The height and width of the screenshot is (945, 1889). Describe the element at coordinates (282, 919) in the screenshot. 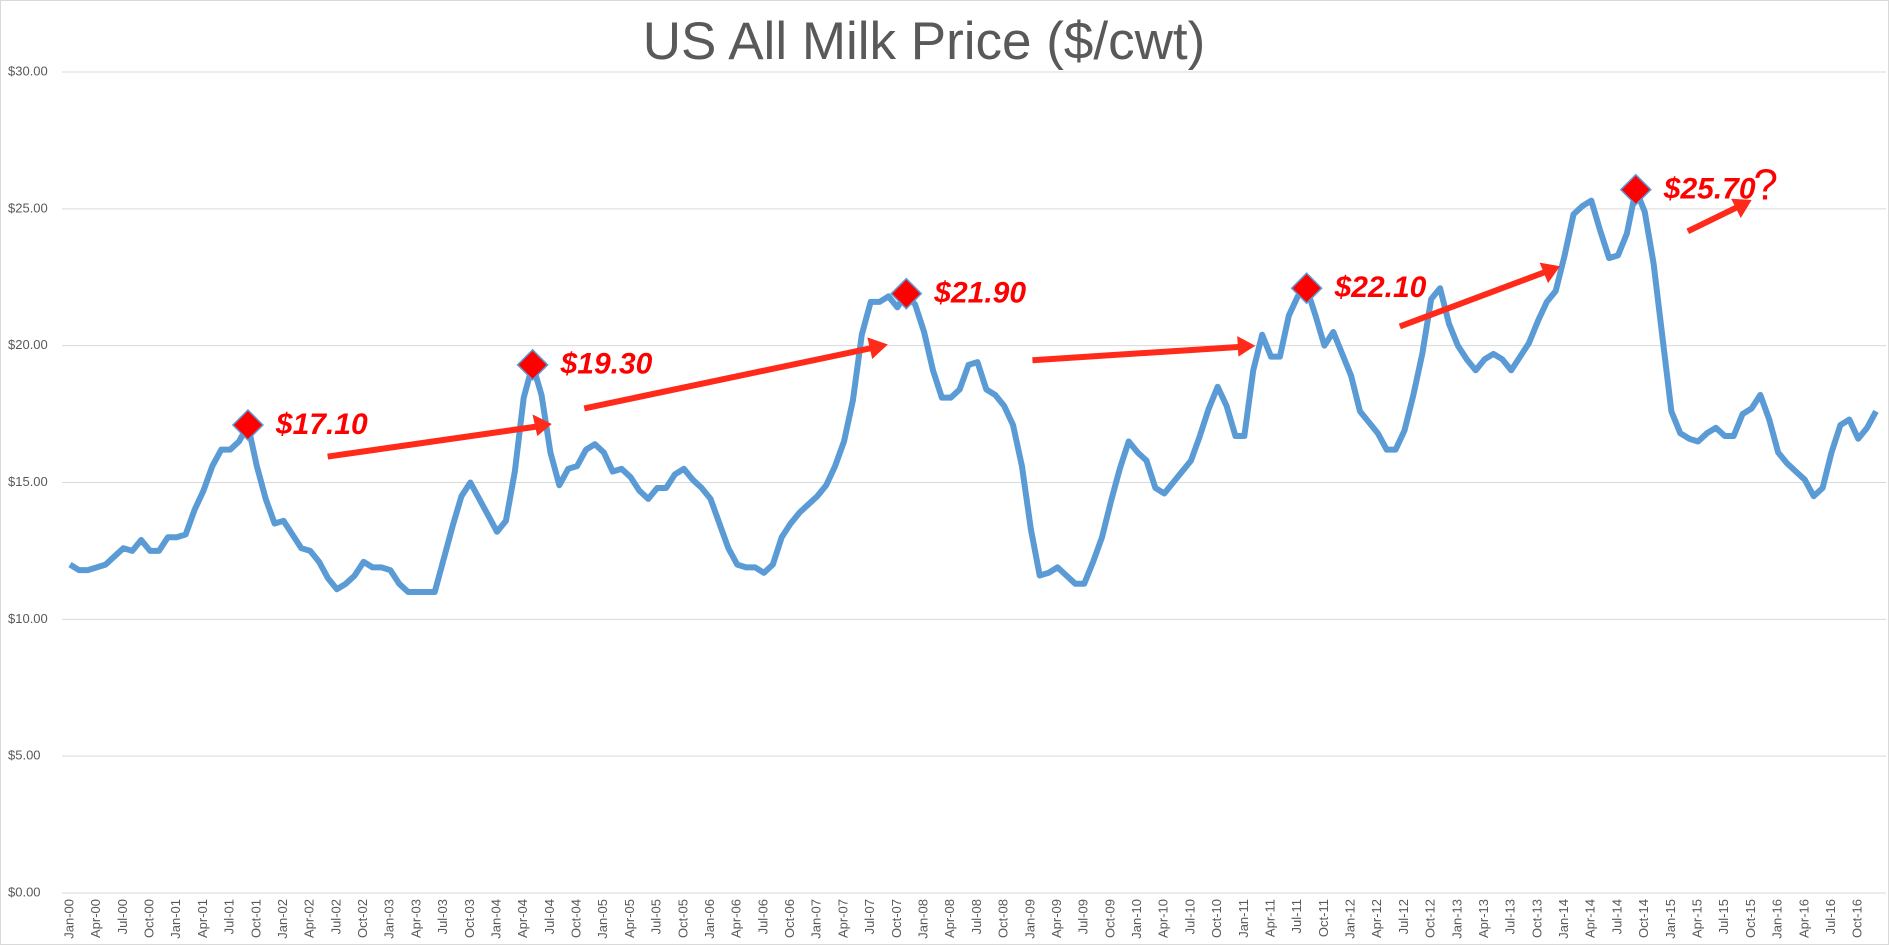

I see `x-tick-label: Jan-02` at that location.